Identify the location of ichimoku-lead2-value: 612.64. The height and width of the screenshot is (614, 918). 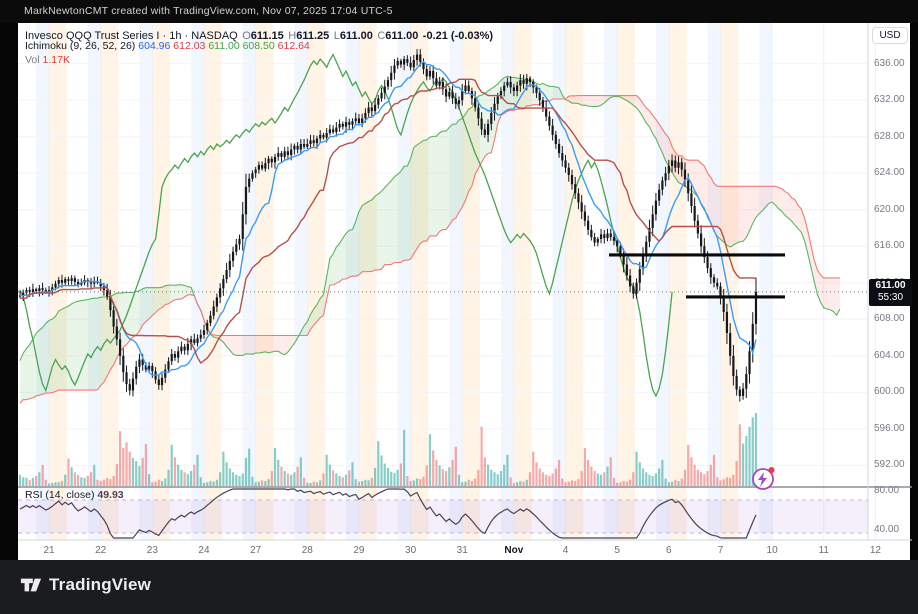
(293, 46).